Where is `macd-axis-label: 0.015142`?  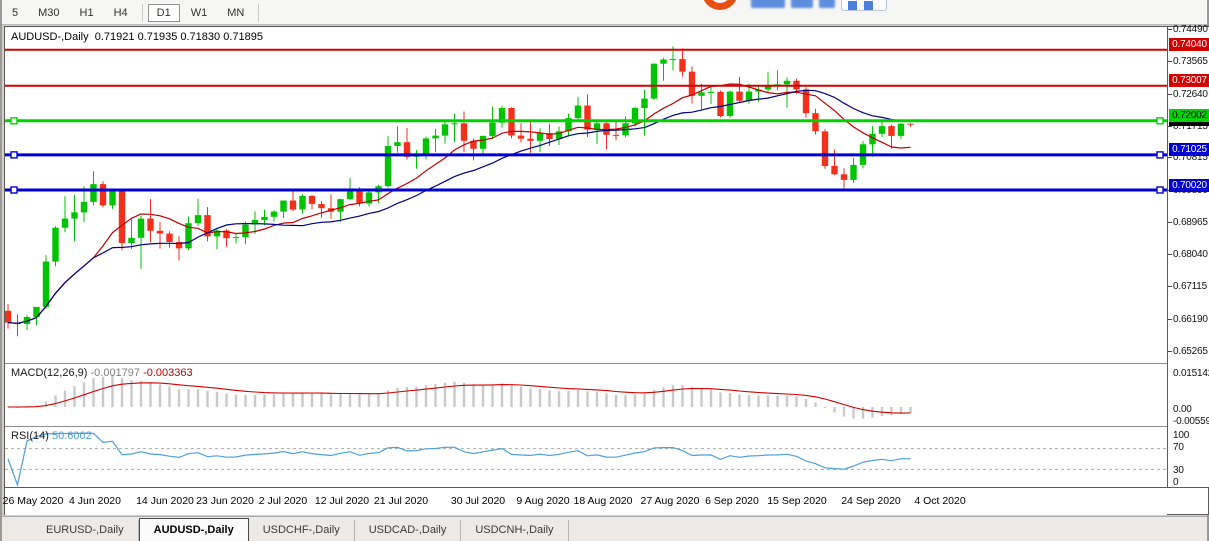 macd-axis-label: 0.015142 is located at coordinates (1191, 373).